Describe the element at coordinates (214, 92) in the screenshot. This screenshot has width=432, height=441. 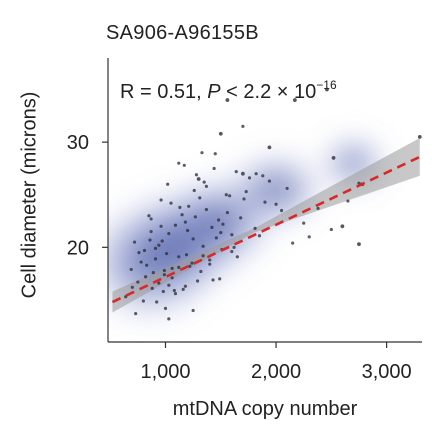
I see `p-label: P` at that location.